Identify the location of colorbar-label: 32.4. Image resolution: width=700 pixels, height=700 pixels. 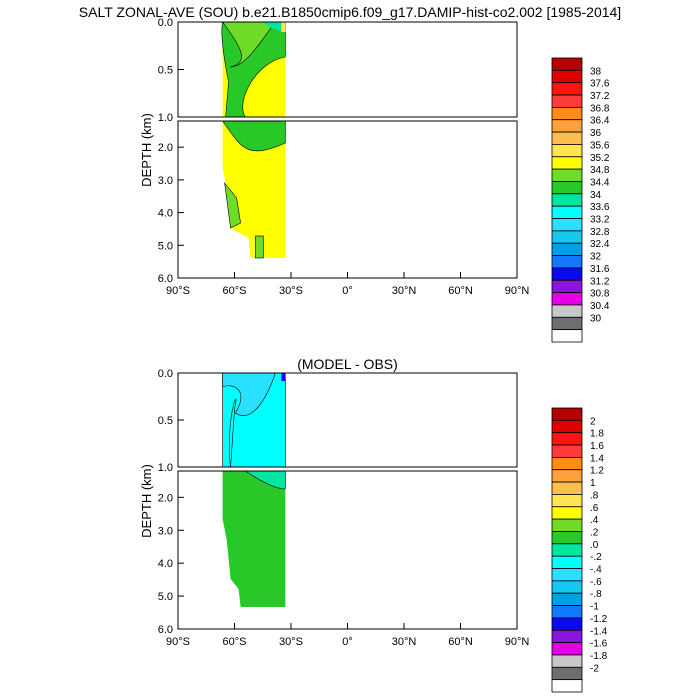
(600, 244).